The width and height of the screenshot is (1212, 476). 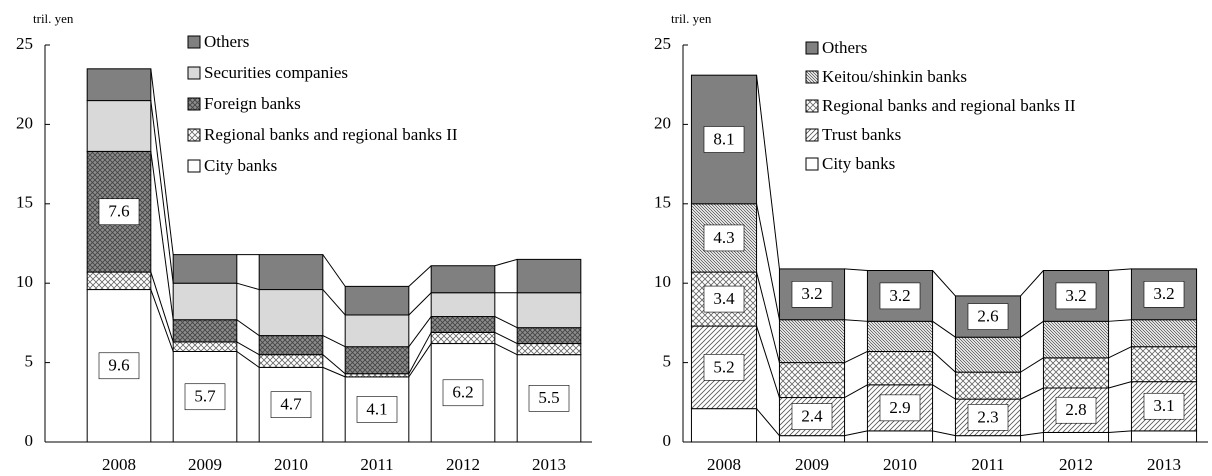 What do you see at coordinates (226, 41) in the screenshot?
I see `legend-label: Others` at bounding box center [226, 41].